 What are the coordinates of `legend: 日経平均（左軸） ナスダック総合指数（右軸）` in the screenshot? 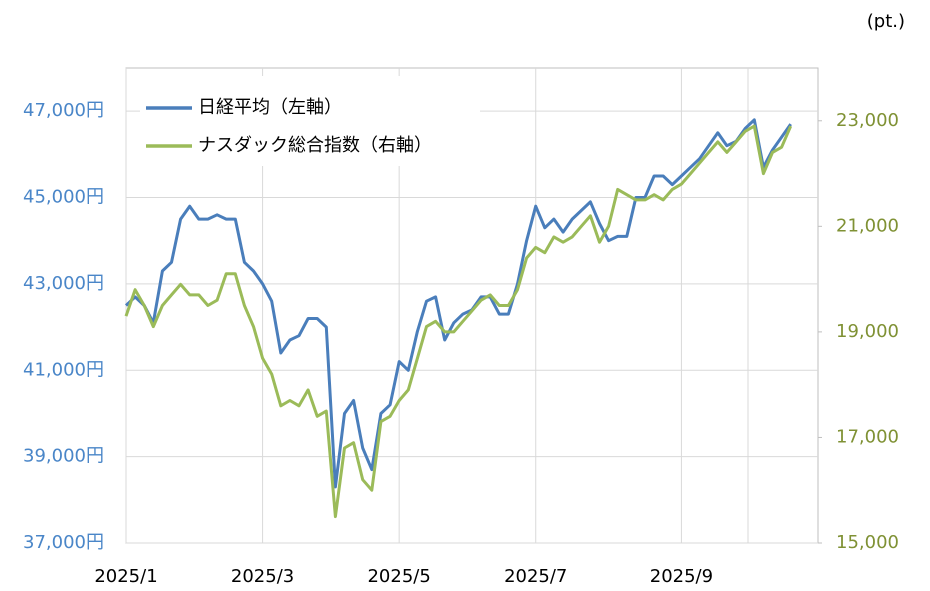 It's located at (310, 121).